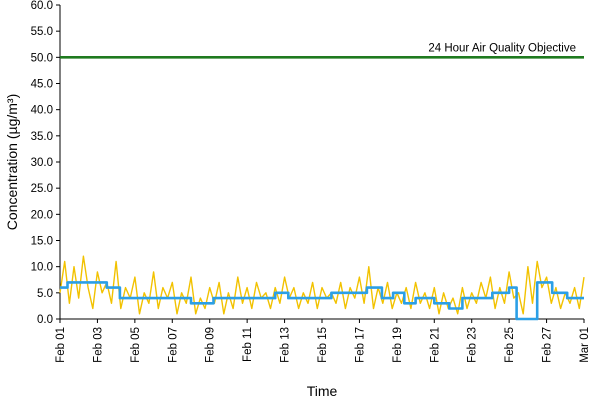 The image size is (600, 400). I want to click on x-tick-label: Mar 01, so click(585, 345).